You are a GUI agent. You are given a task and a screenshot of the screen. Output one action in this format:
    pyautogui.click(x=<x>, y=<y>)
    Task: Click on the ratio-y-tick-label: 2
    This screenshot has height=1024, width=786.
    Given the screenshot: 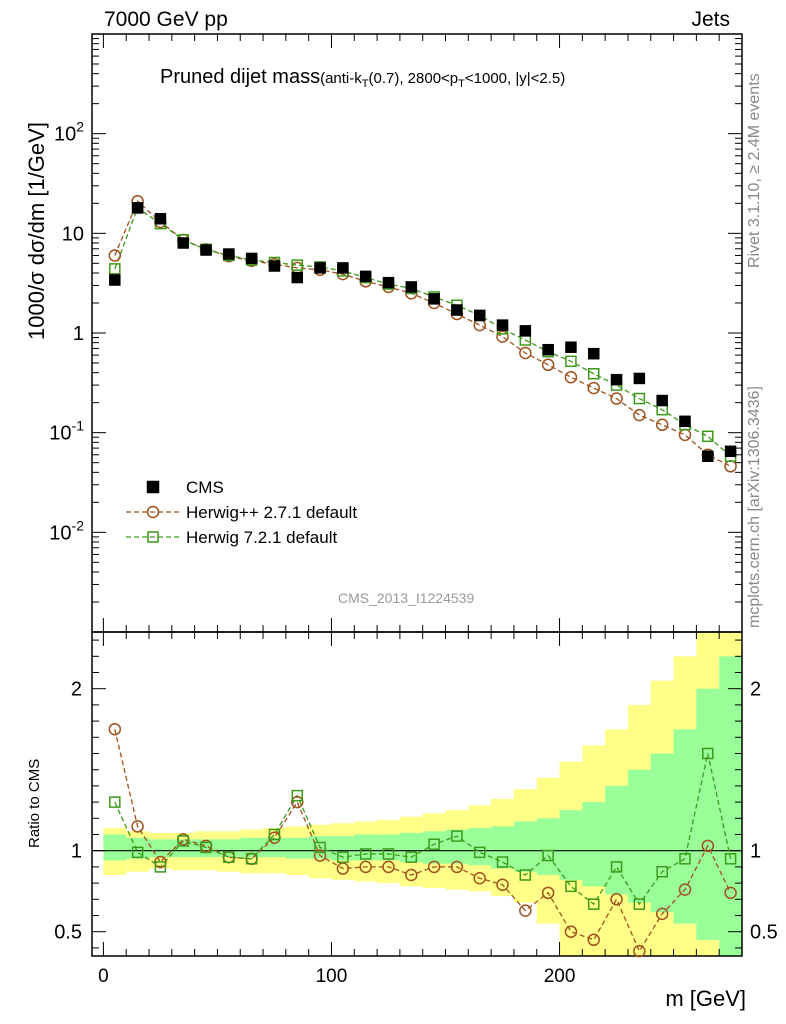 What is the action you would take?
    pyautogui.click(x=76, y=690)
    